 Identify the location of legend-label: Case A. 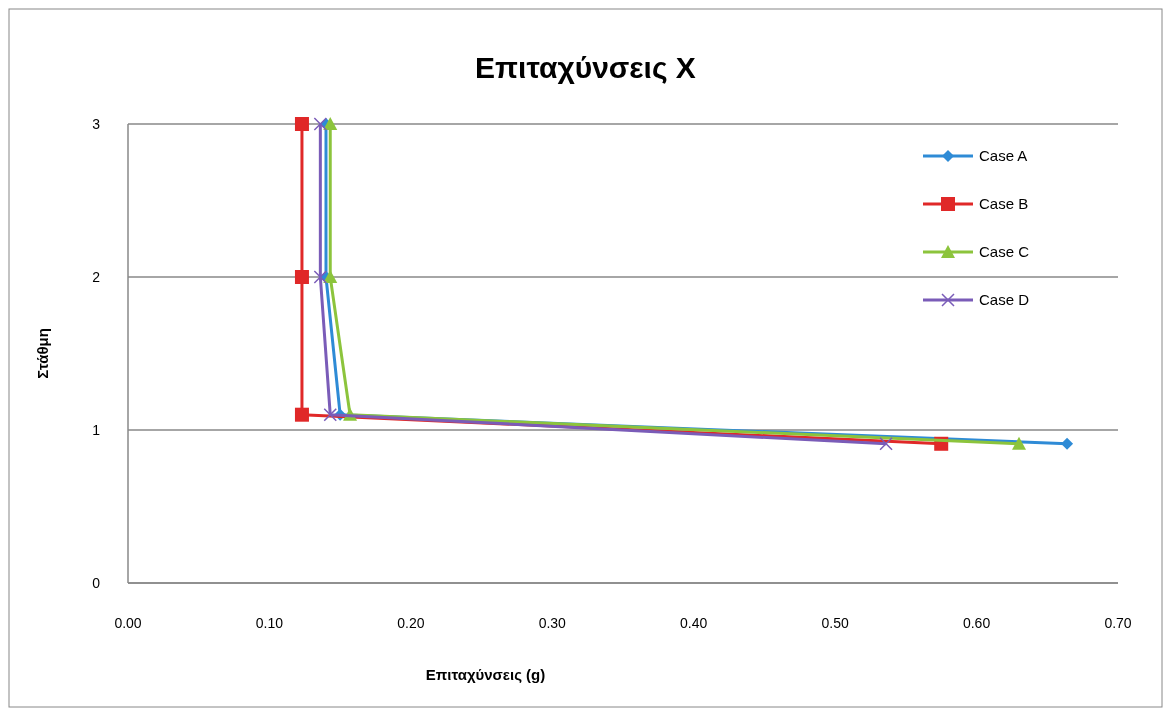
(1003, 155).